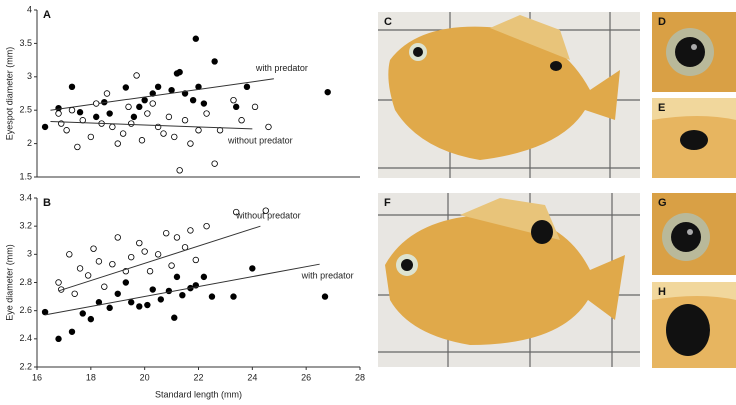  I want to click on y-tick-label: 3.5, so click(25, 43).